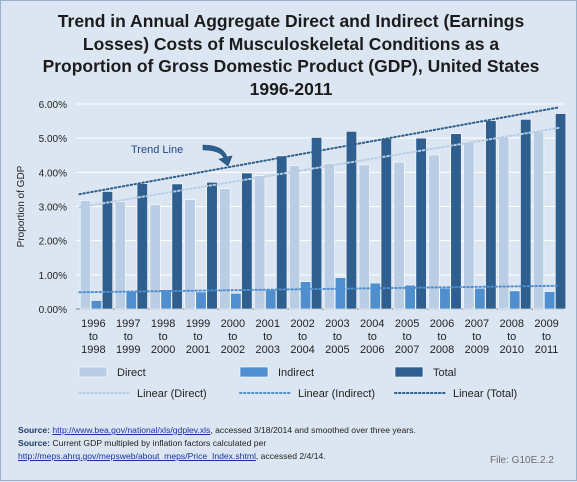 The width and height of the screenshot is (577, 482). I want to click on x-tick-label: 2002, so click(302, 324).